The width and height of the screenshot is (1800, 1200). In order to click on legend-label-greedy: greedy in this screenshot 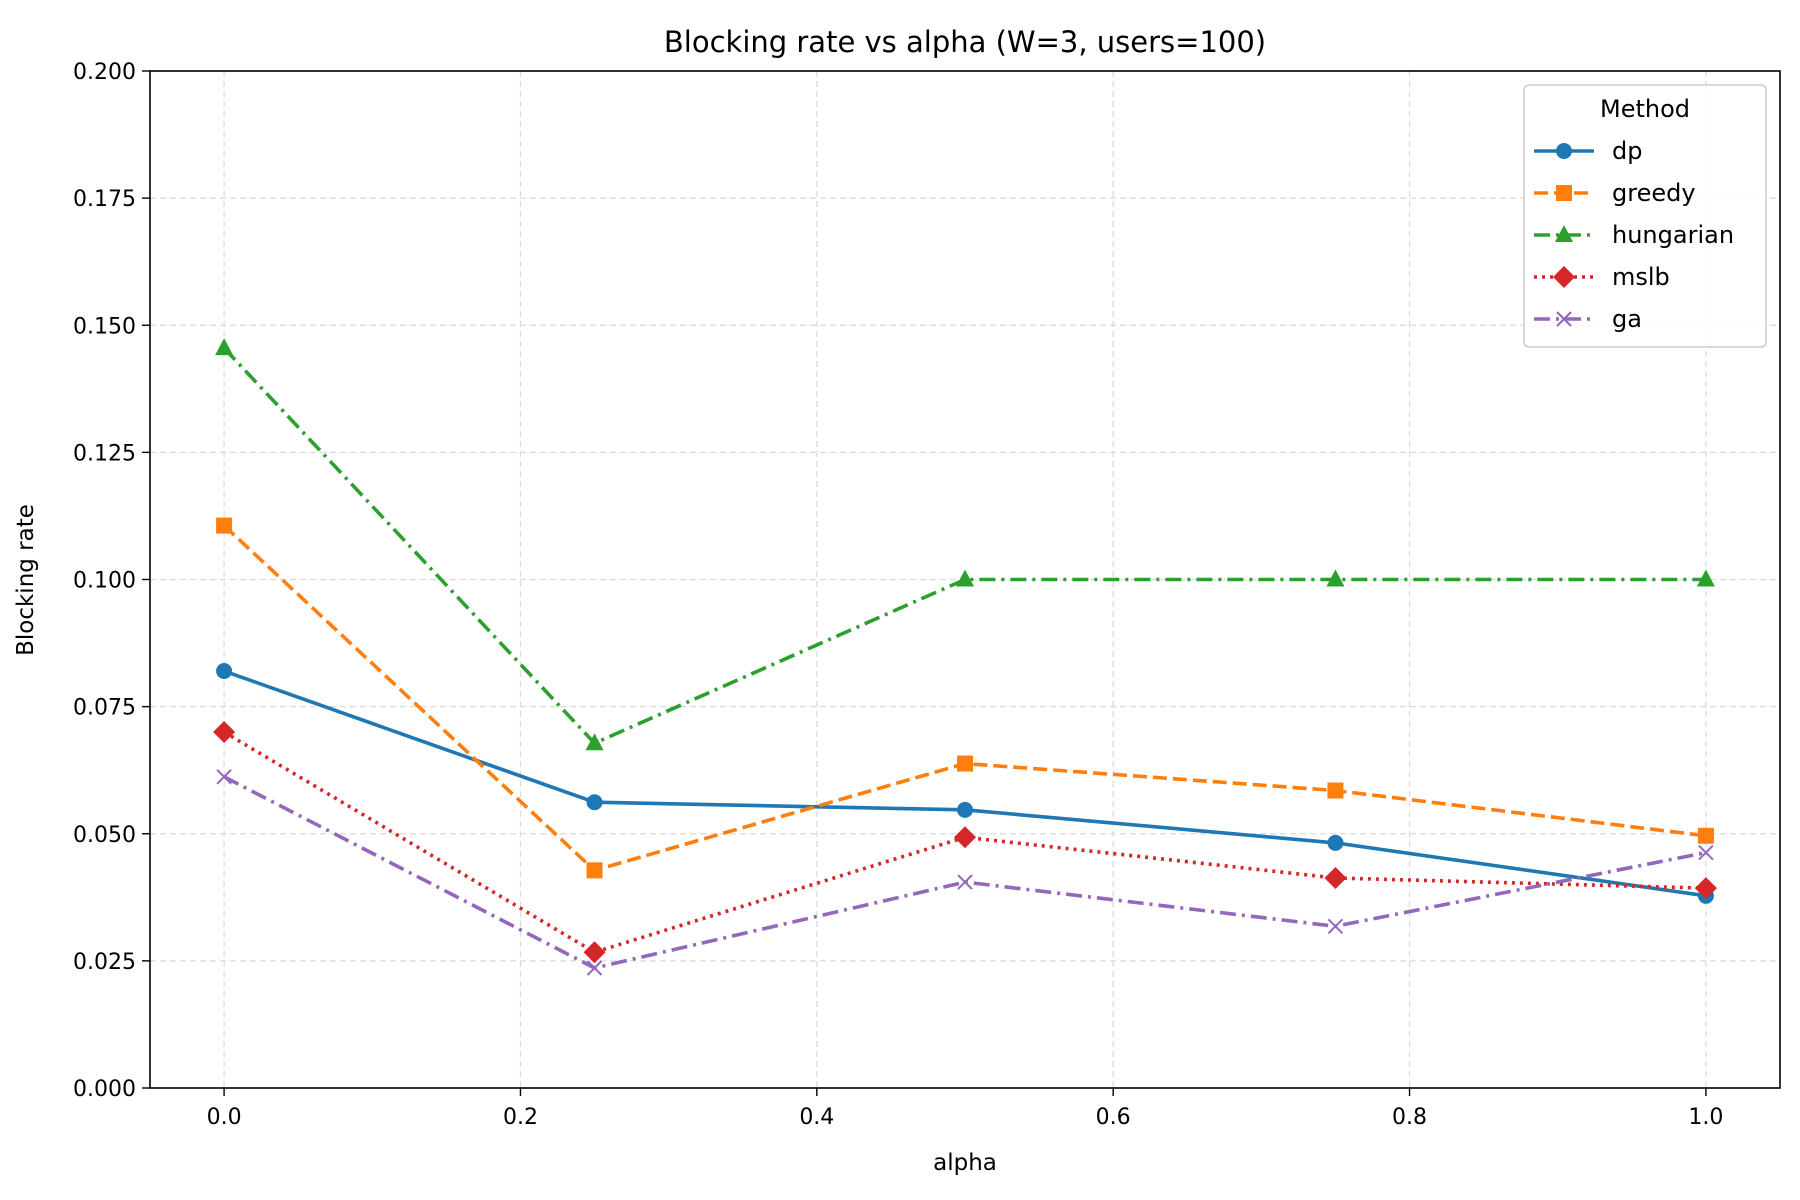, I will do `click(1654, 193)`.